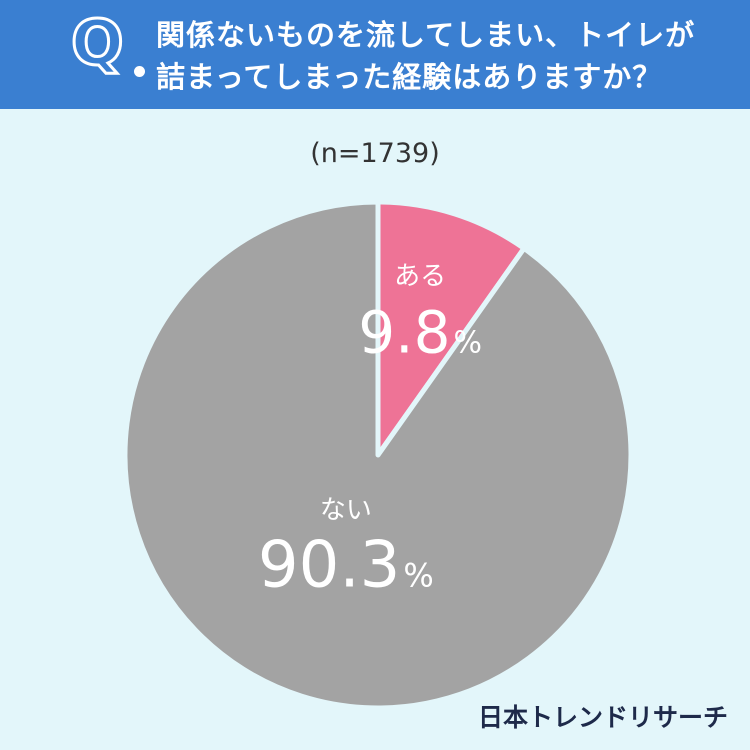  Describe the element at coordinates (409, 77) in the screenshot. I see `question-line-2: 詰まってしまった経験はありますか？` at that location.